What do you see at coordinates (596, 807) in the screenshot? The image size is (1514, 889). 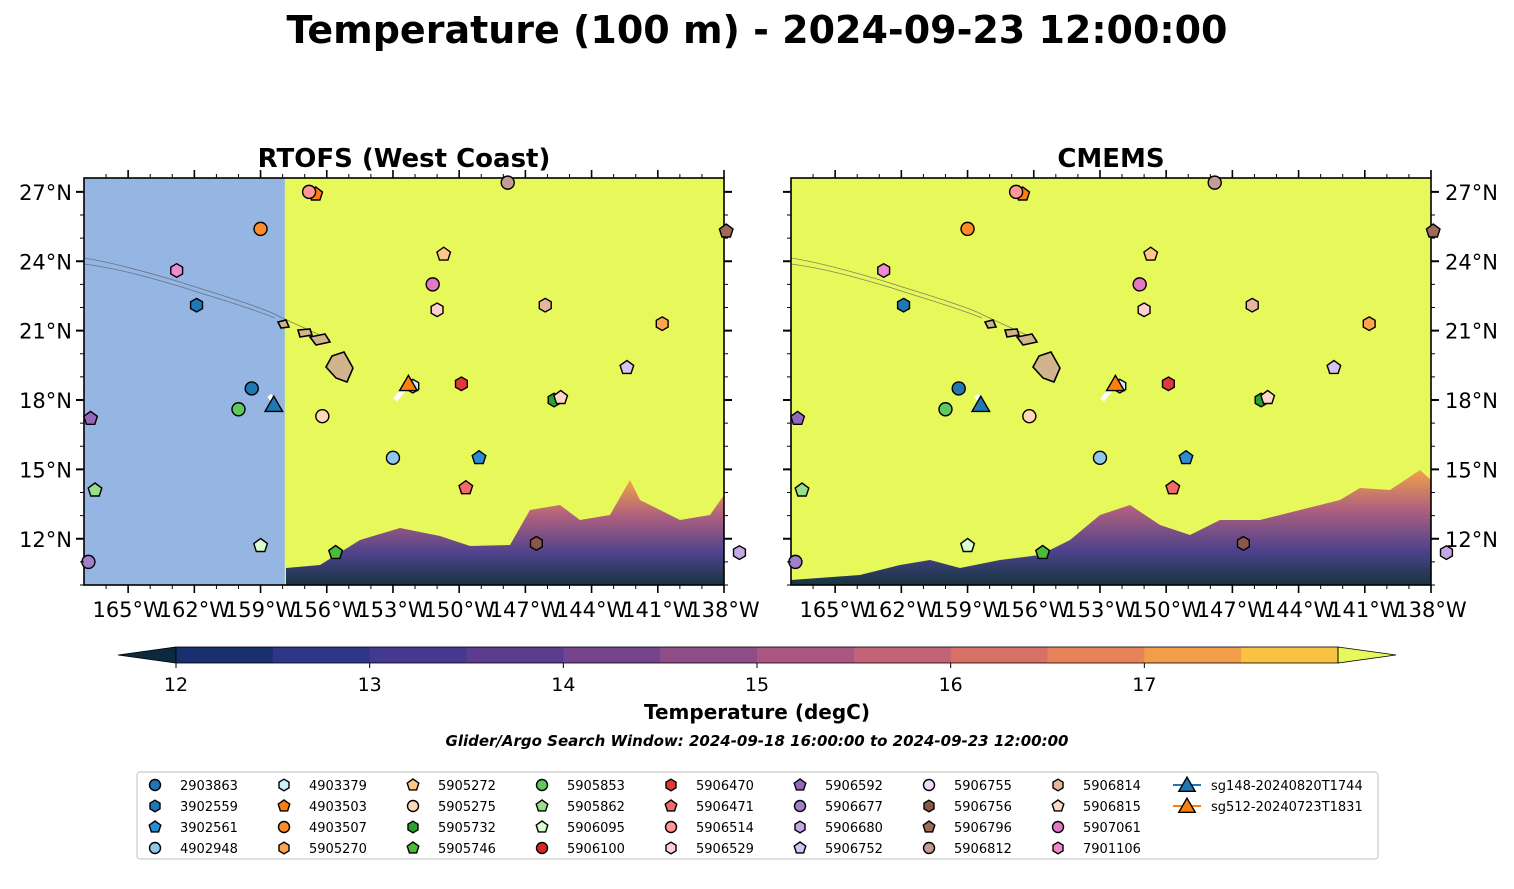 I see `legend-label: 5905862` at bounding box center [596, 807].